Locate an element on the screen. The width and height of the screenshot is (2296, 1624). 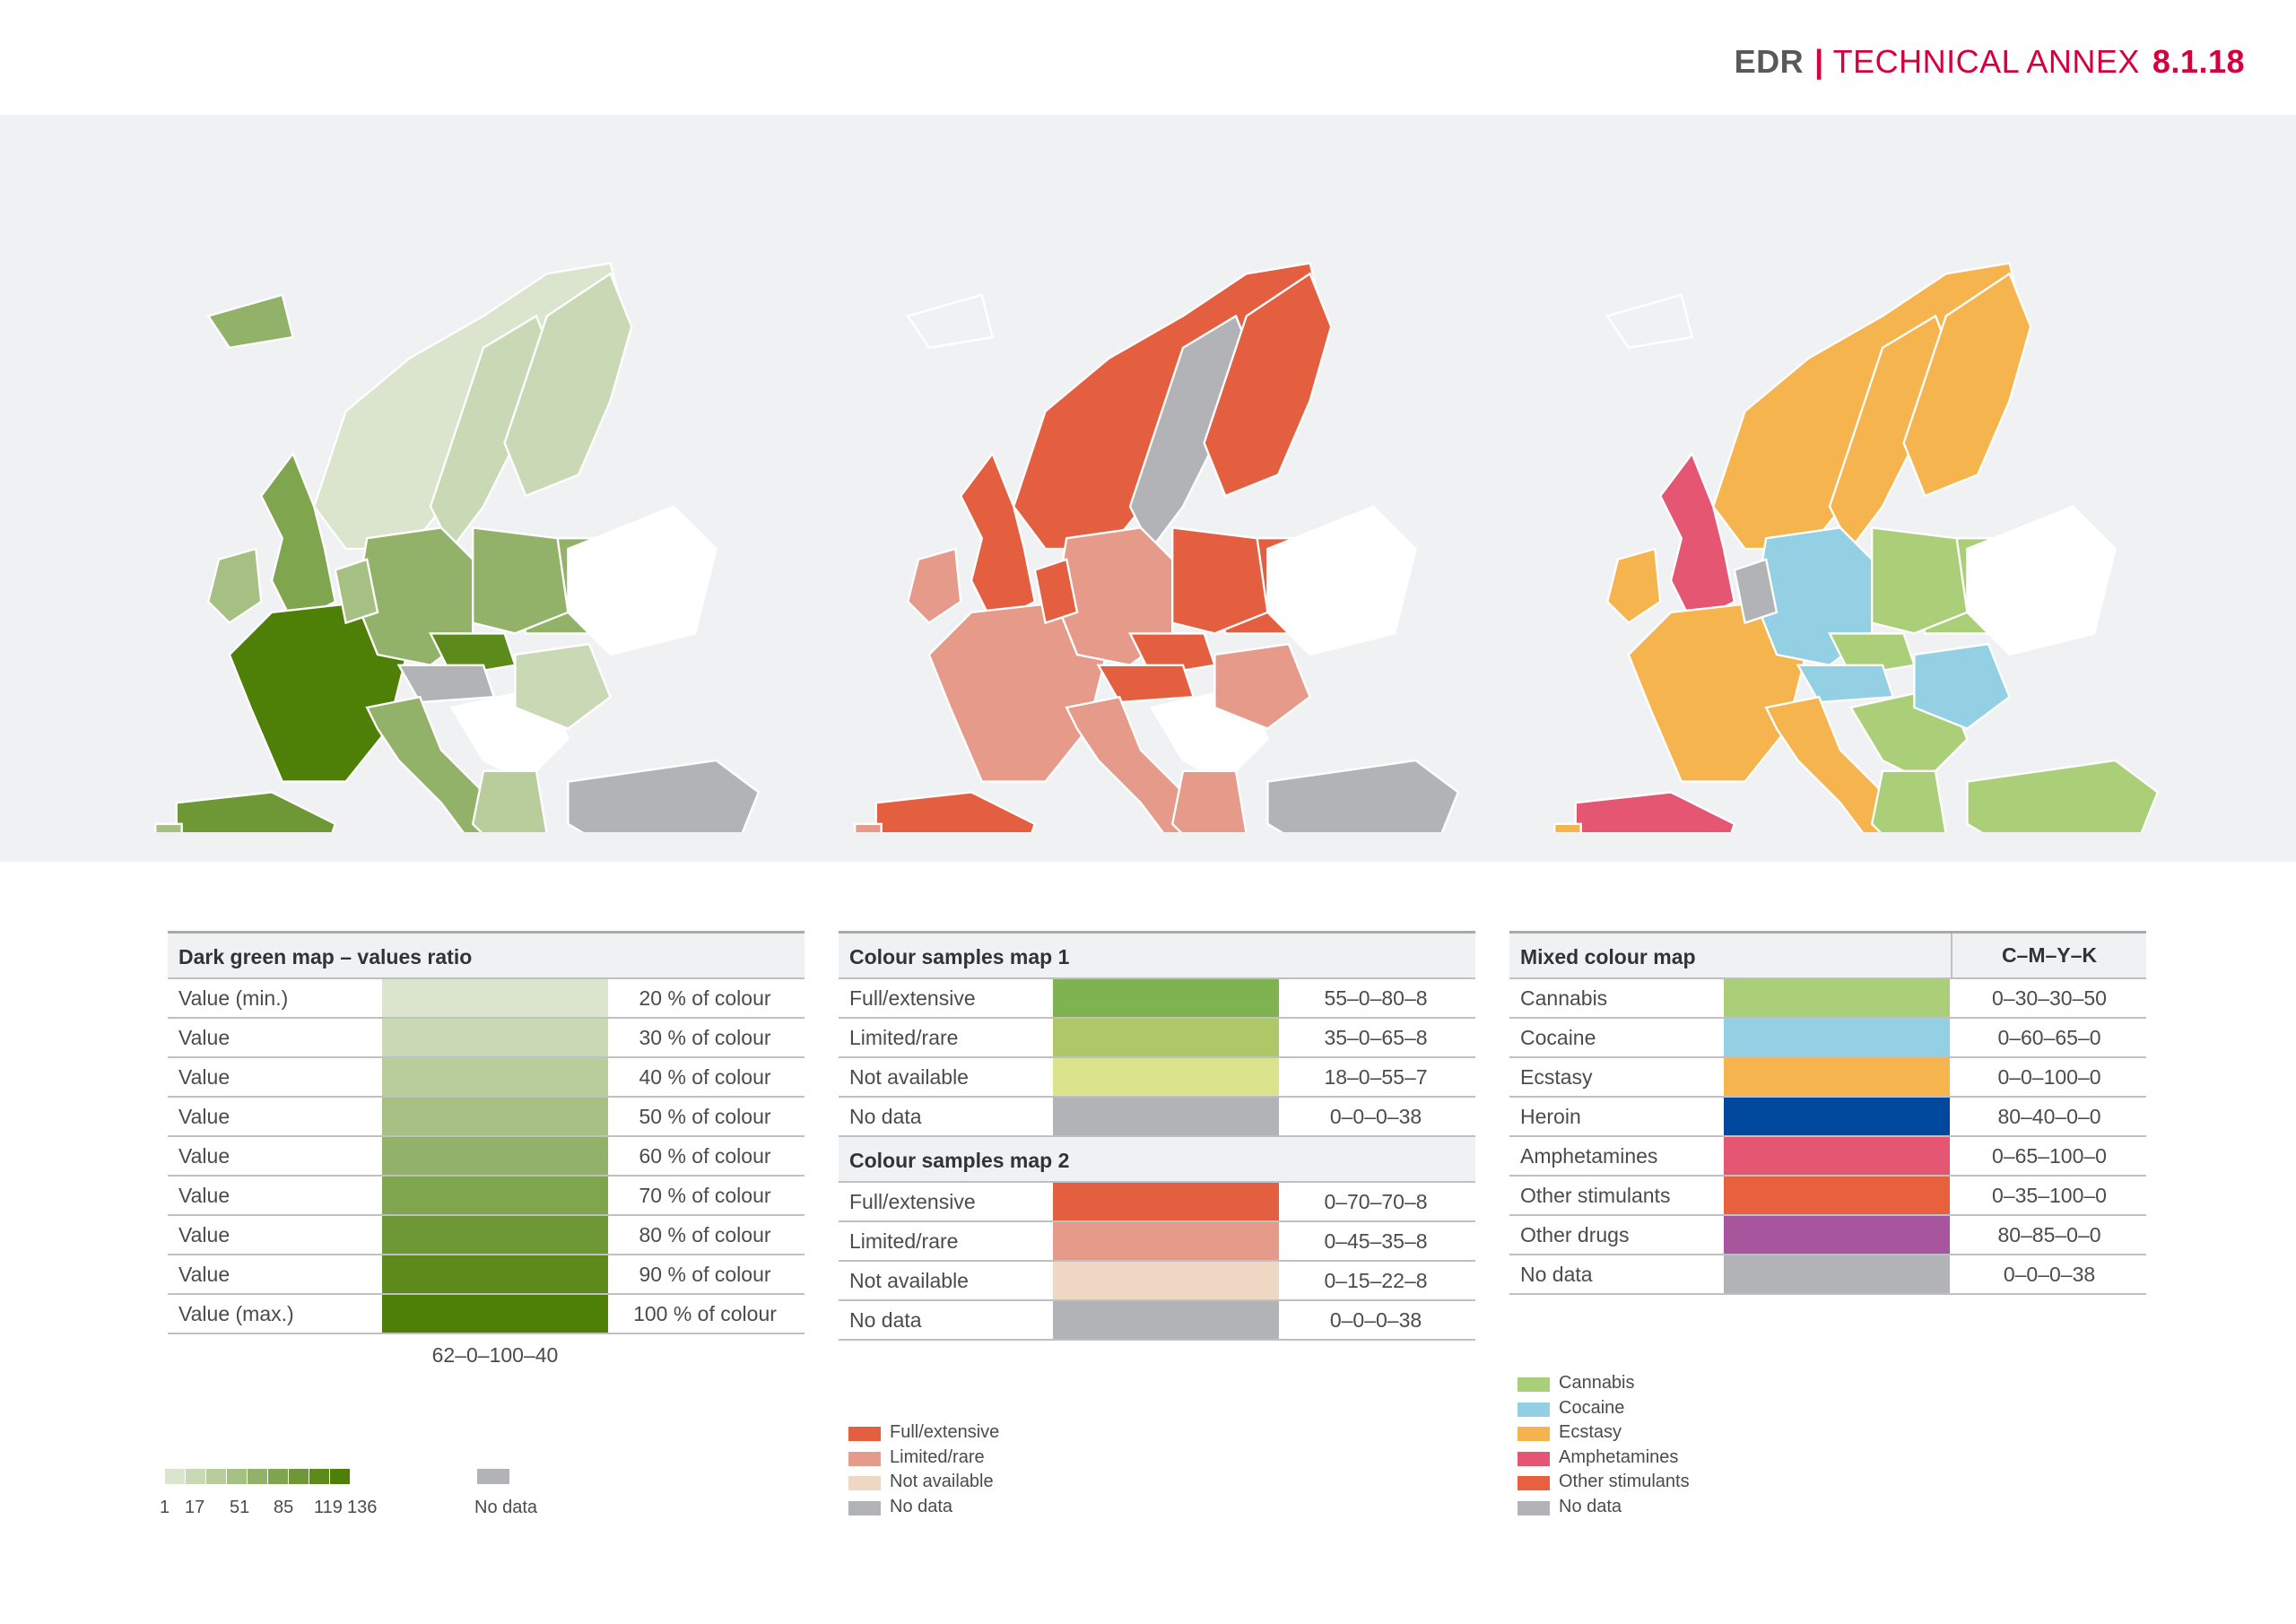
table-row: Value 80 % of colour is located at coordinates (486, 1235).